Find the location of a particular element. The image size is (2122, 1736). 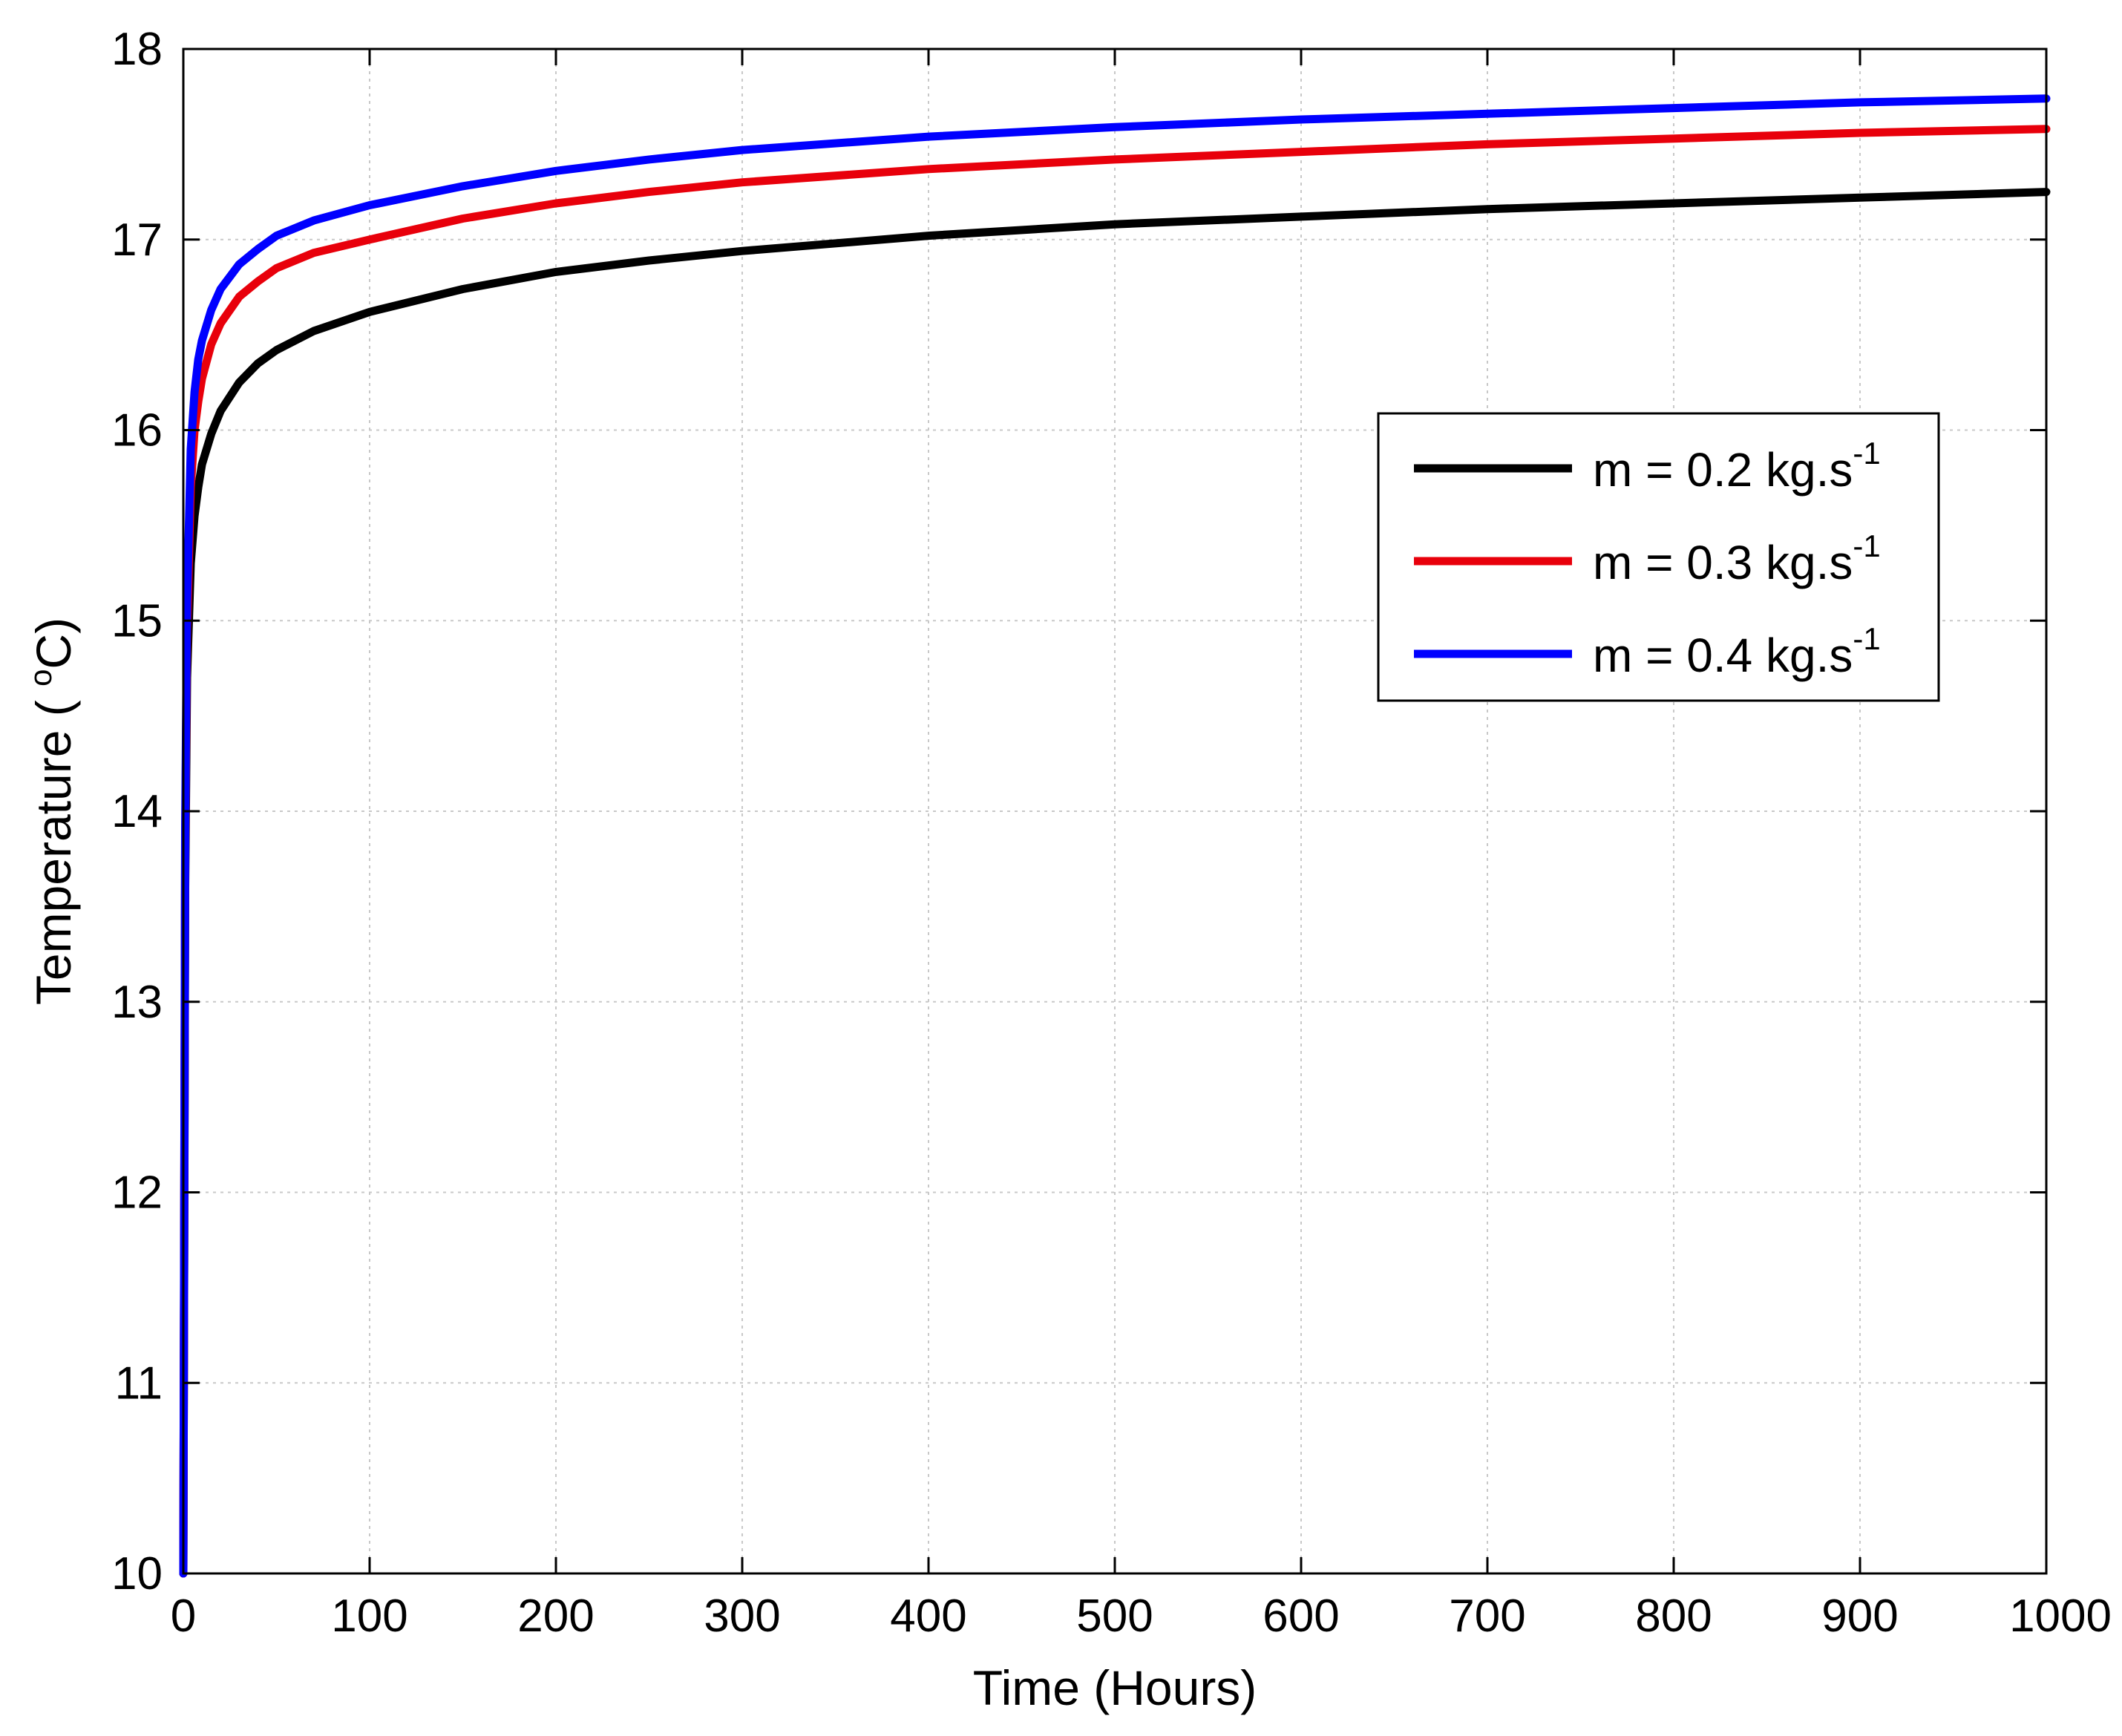

y-tick-label: 18 is located at coordinates (137, 49).